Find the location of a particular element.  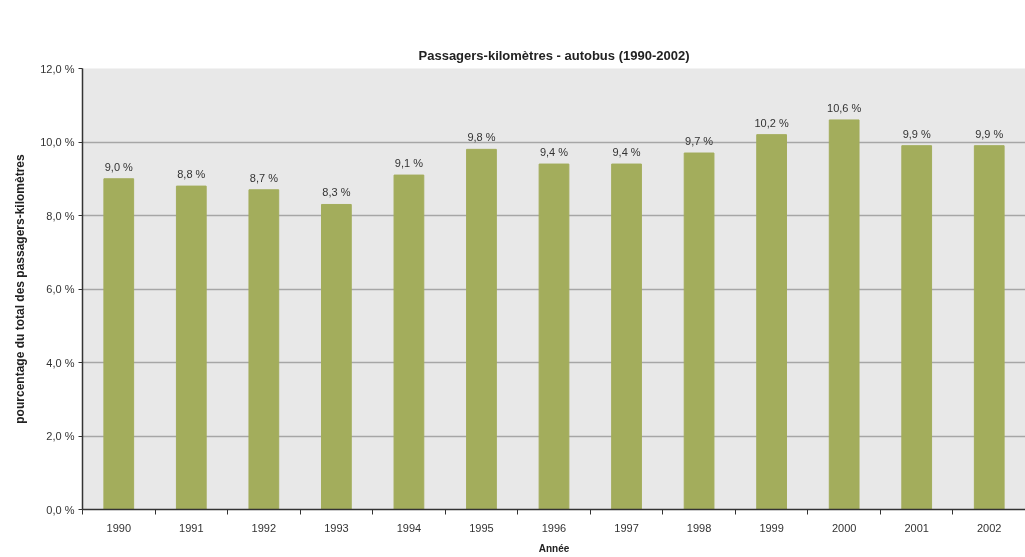

y-tick-label: 6,0 % is located at coordinates (60, 289).